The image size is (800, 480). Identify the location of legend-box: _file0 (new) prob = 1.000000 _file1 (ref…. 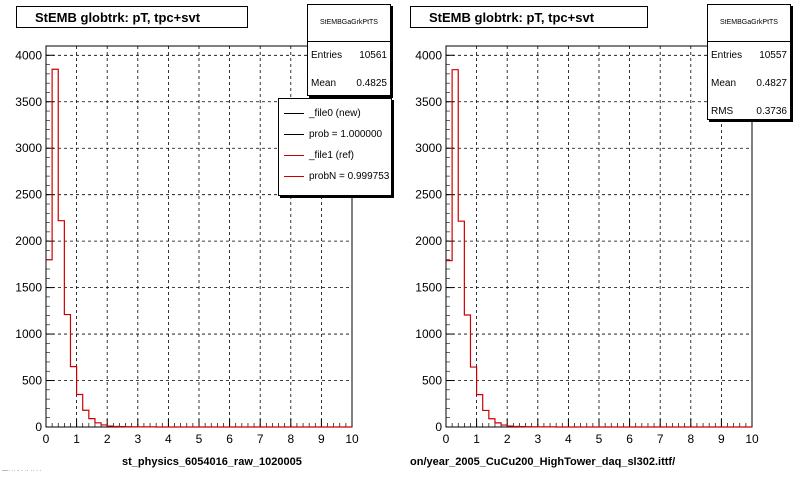
(335, 147).